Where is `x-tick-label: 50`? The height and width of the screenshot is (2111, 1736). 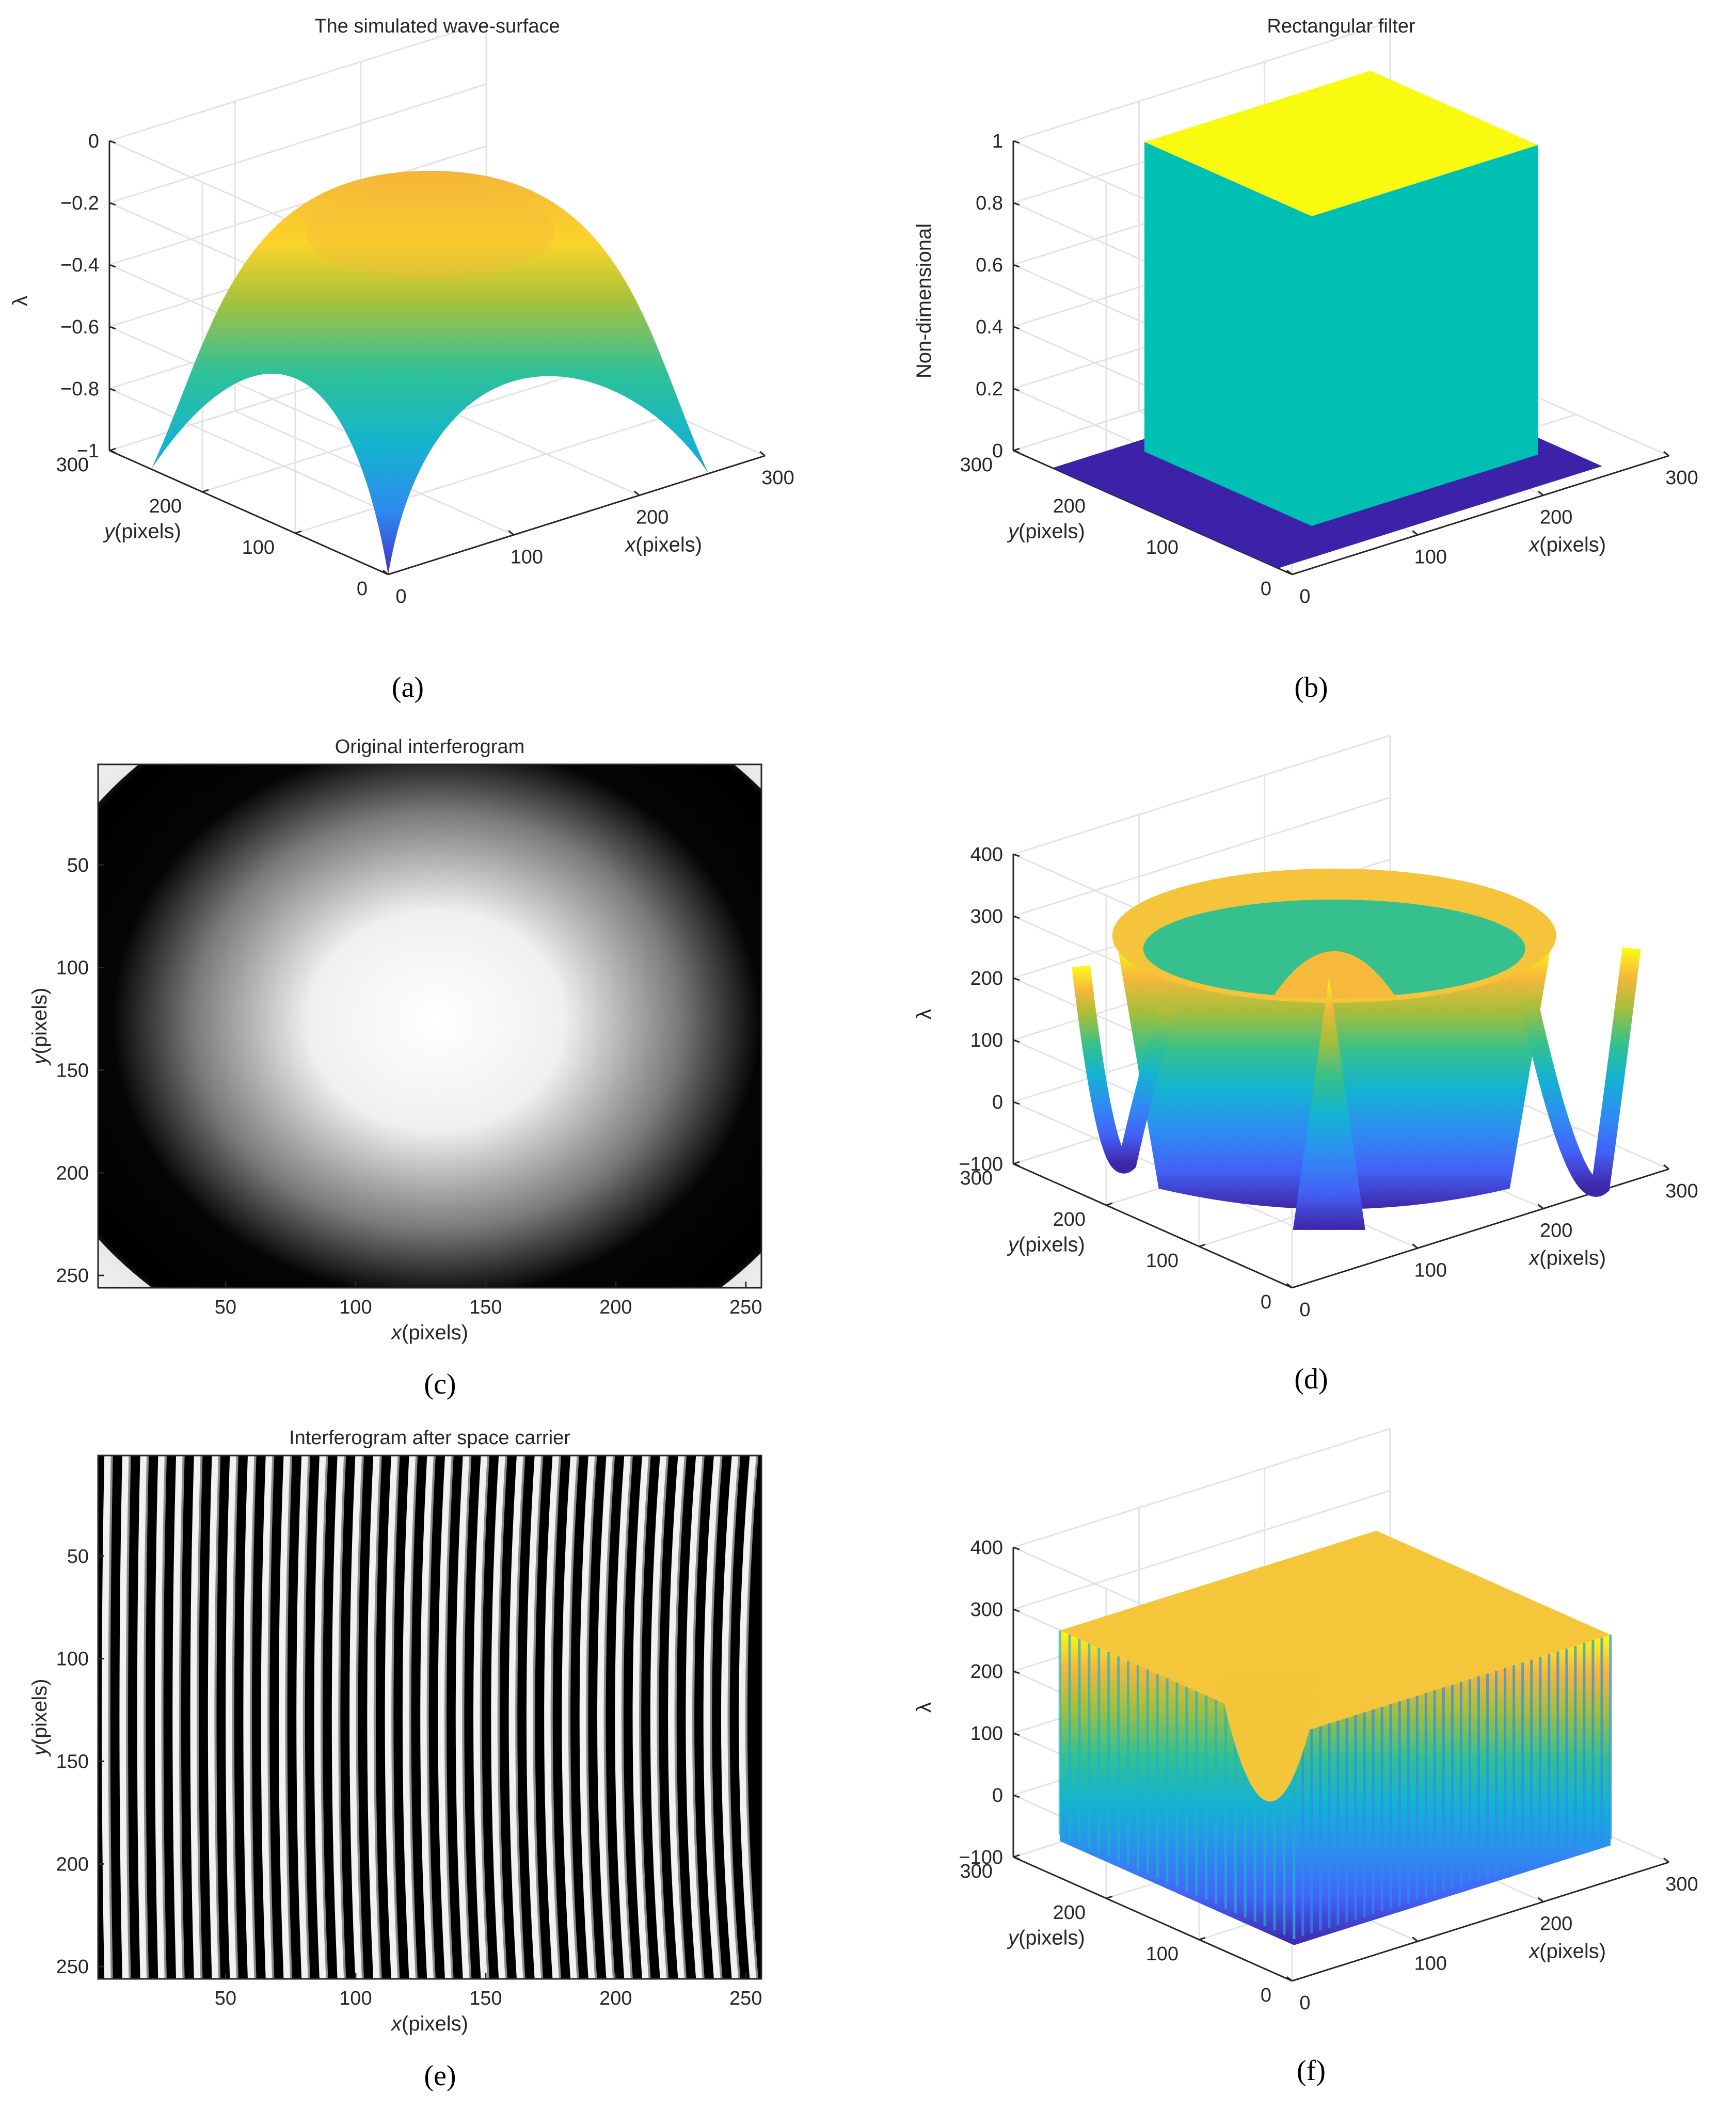
x-tick-label: 50 is located at coordinates (226, 1307).